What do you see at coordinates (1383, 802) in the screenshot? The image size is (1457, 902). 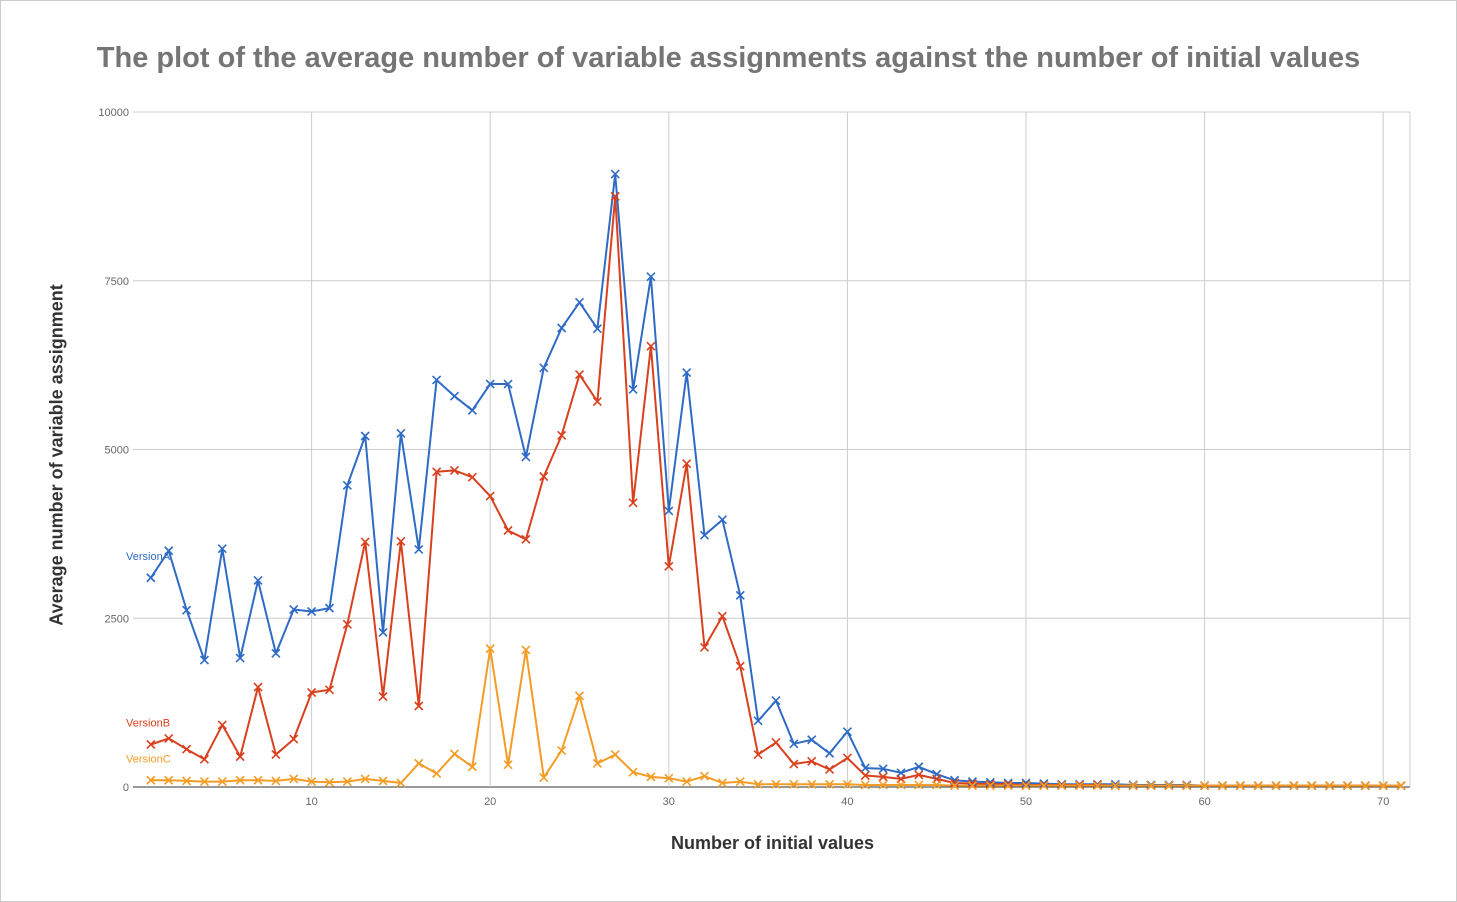 I see `x-tick-label: 70` at bounding box center [1383, 802].